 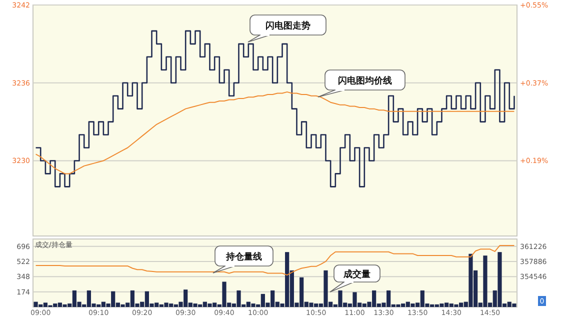 I want to click on annotation: 闪电图走势, so click(x=288, y=26).